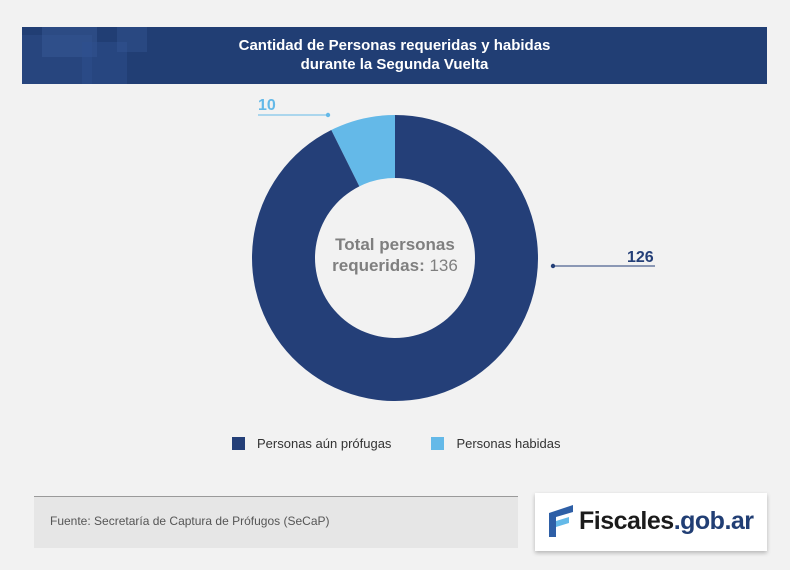 The width and height of the screenshot is (790, 570). Describe the element at coordinates (324, 443) in the screenshot. I see `legend-label-profugas: Personas aún prófugas` at that location.